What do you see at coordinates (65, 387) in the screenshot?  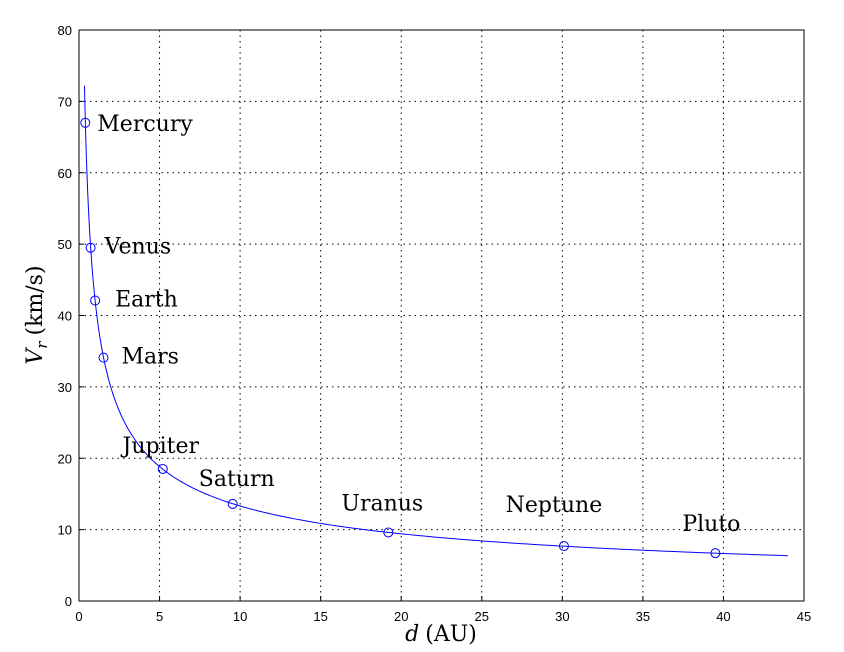 I see `y-tick-label: 30` at bounding box center [65, 387].